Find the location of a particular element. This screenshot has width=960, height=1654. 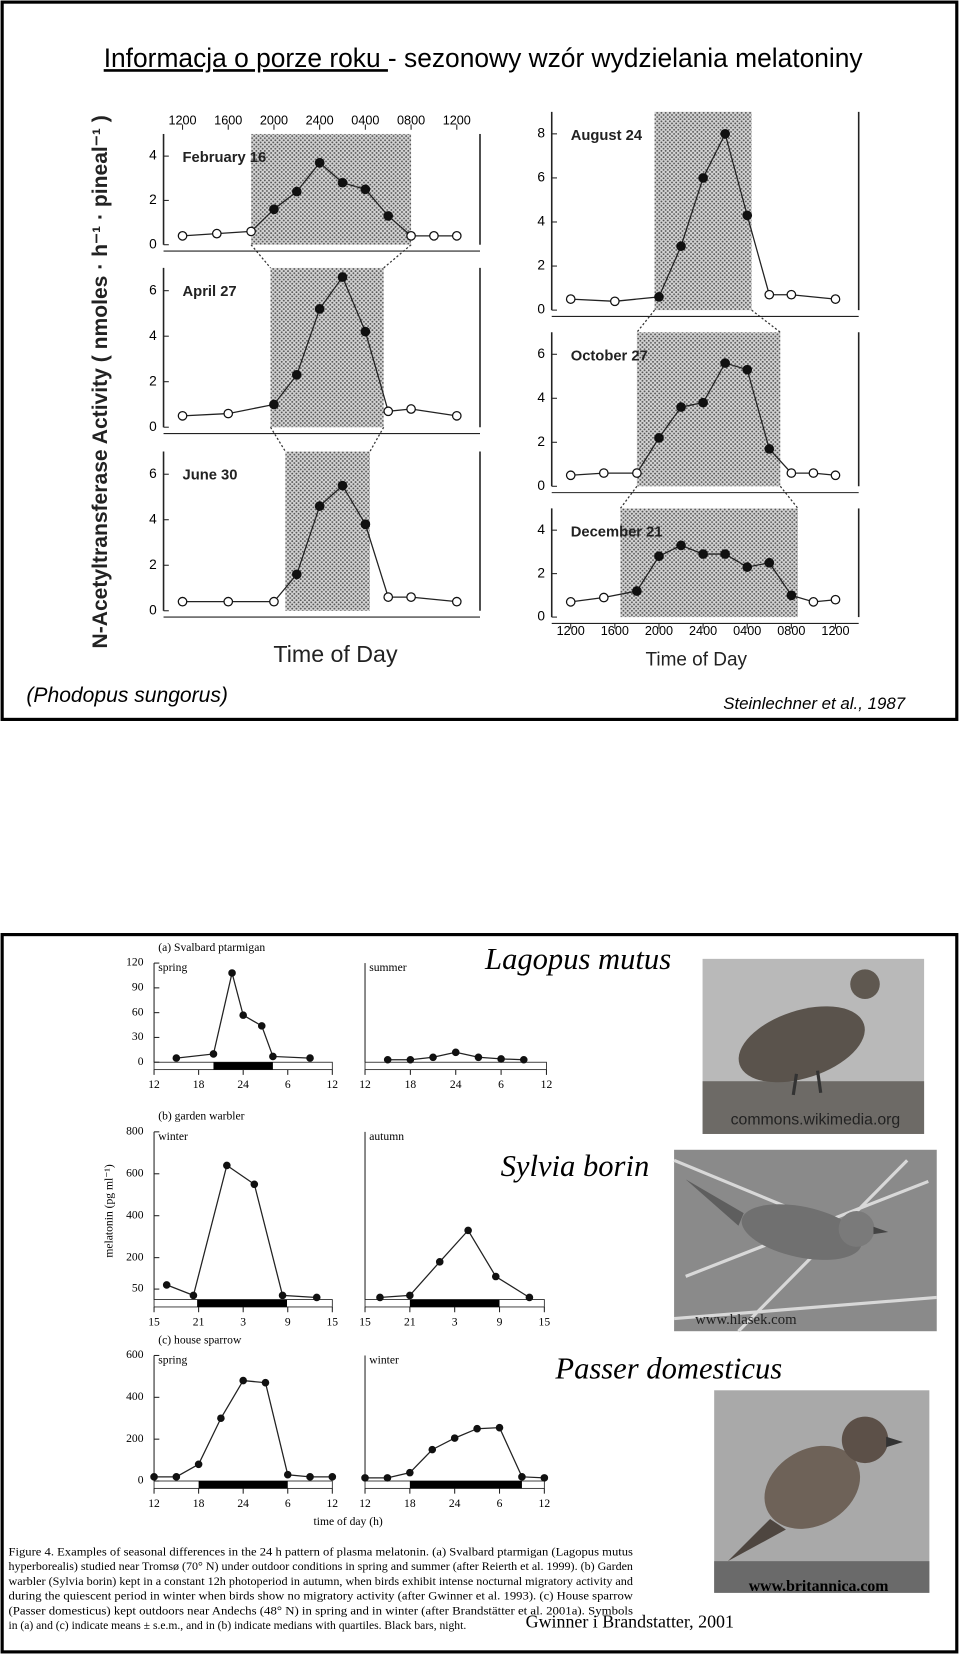

chart-panel: spring 0 30 60 90 120 12 18 24 6 12 is located at coordinates (232, 1023).